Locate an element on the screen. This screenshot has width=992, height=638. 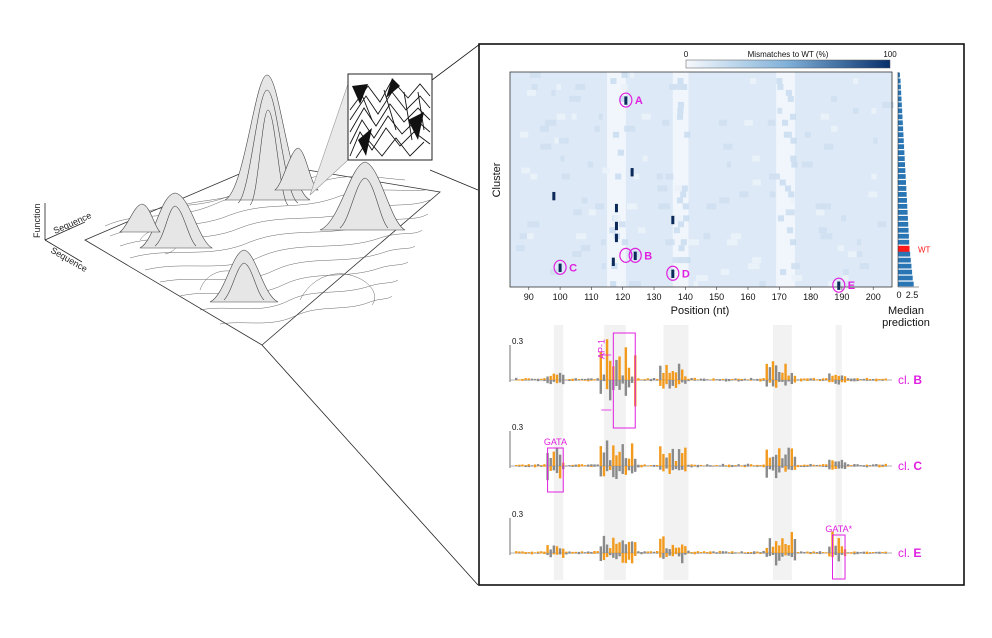
median-bars is located at coordinates (905, 179).